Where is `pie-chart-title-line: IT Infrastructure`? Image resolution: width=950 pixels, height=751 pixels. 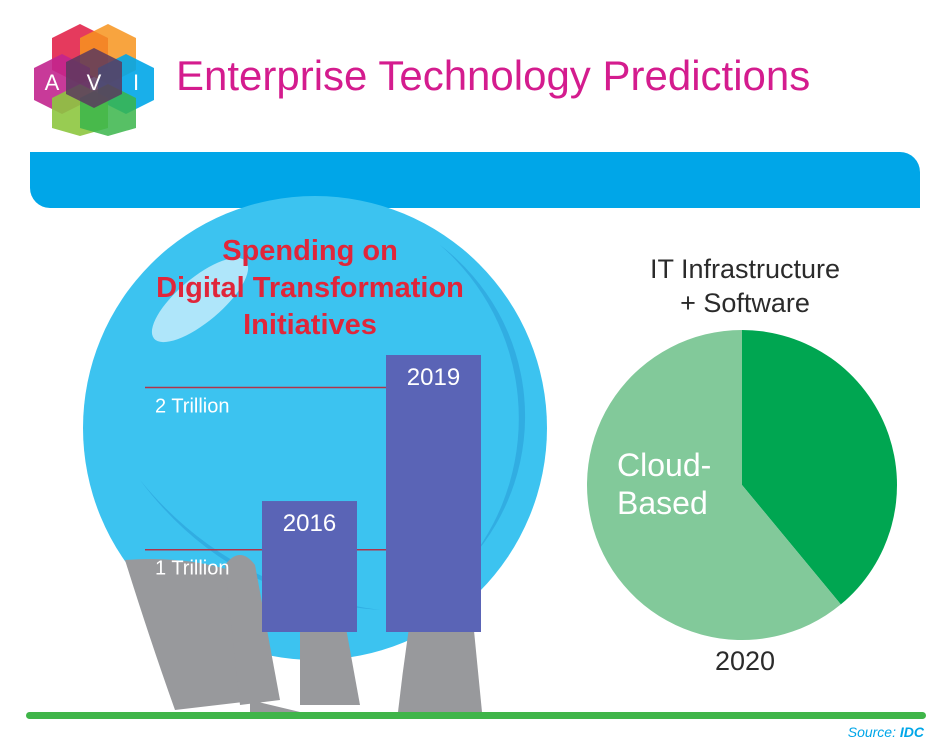 pie-chart-title-line: IT Infrastructure is located at coordinates (745, 269).